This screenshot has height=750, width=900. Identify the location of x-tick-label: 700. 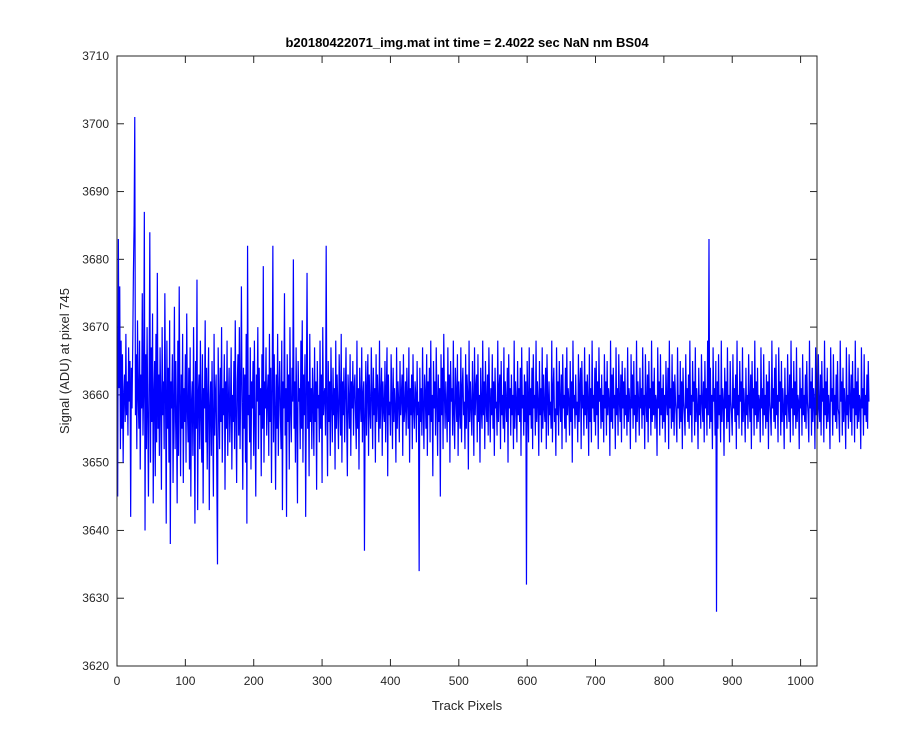
(596, 681).